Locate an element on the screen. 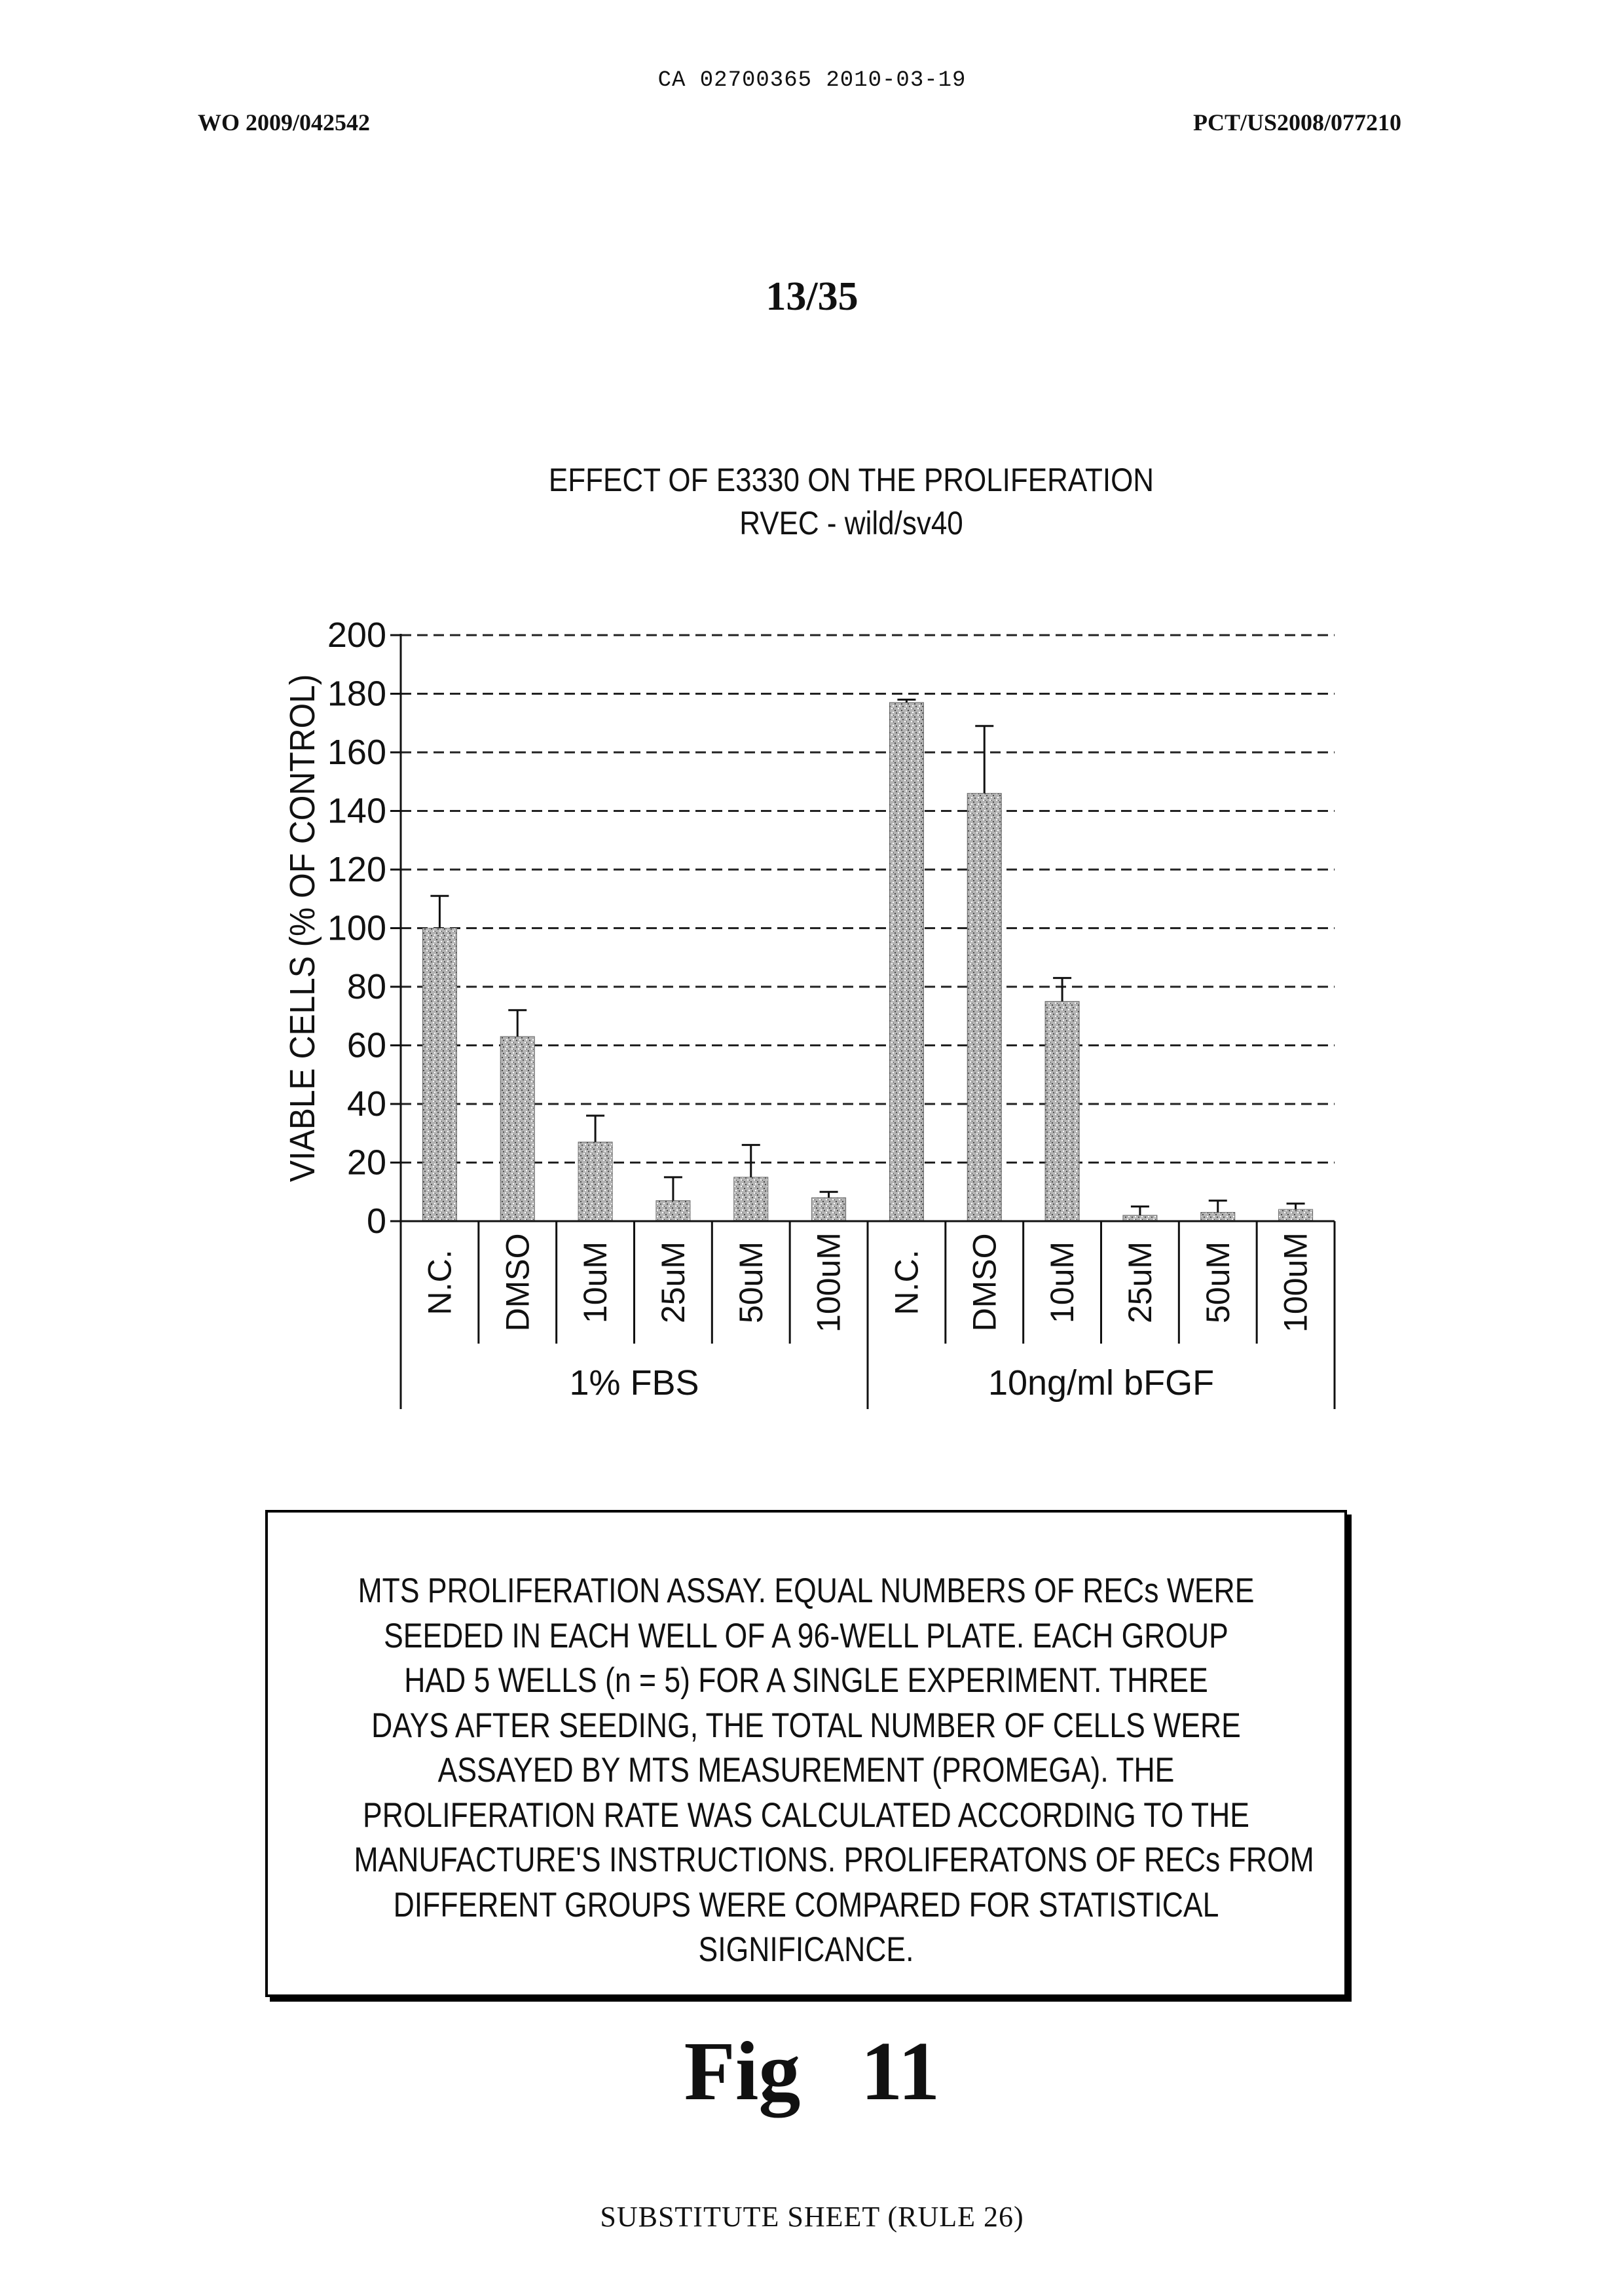  y-axis-label: VIABLE CELLS (% OF CONTROL) is located at coordinates (302, 928).